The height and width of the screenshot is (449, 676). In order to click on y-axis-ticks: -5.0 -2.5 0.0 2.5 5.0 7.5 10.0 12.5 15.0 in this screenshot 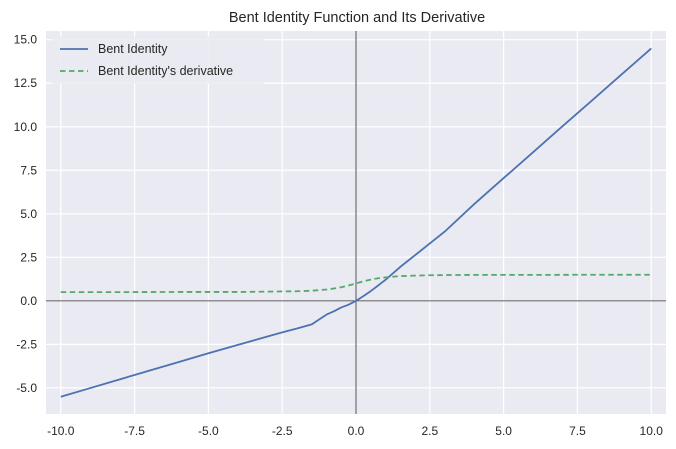, I will do `click(26, 214)`.